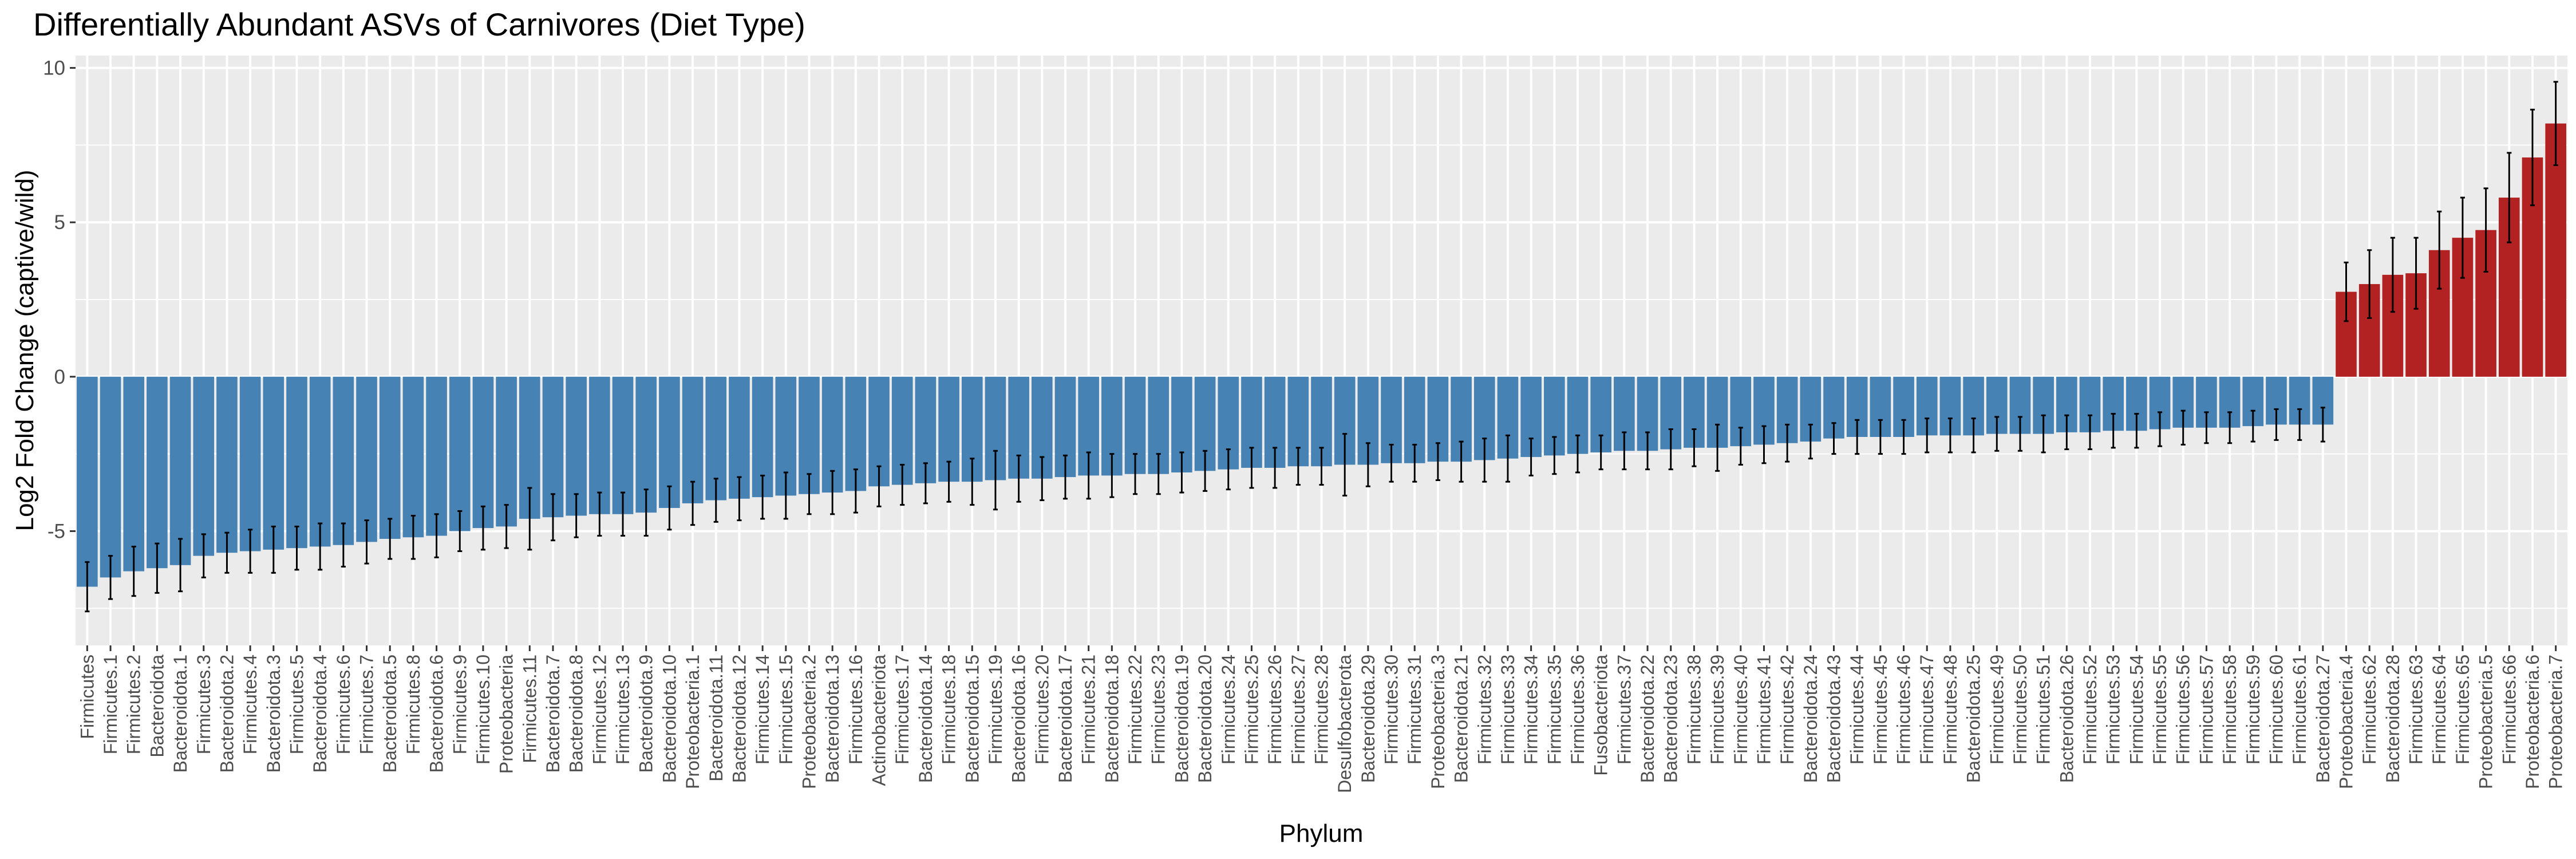 This screenshot has height=859, width=2576. I want to click on x-tick-label: Firmicutes.33, so click(1508, 710).